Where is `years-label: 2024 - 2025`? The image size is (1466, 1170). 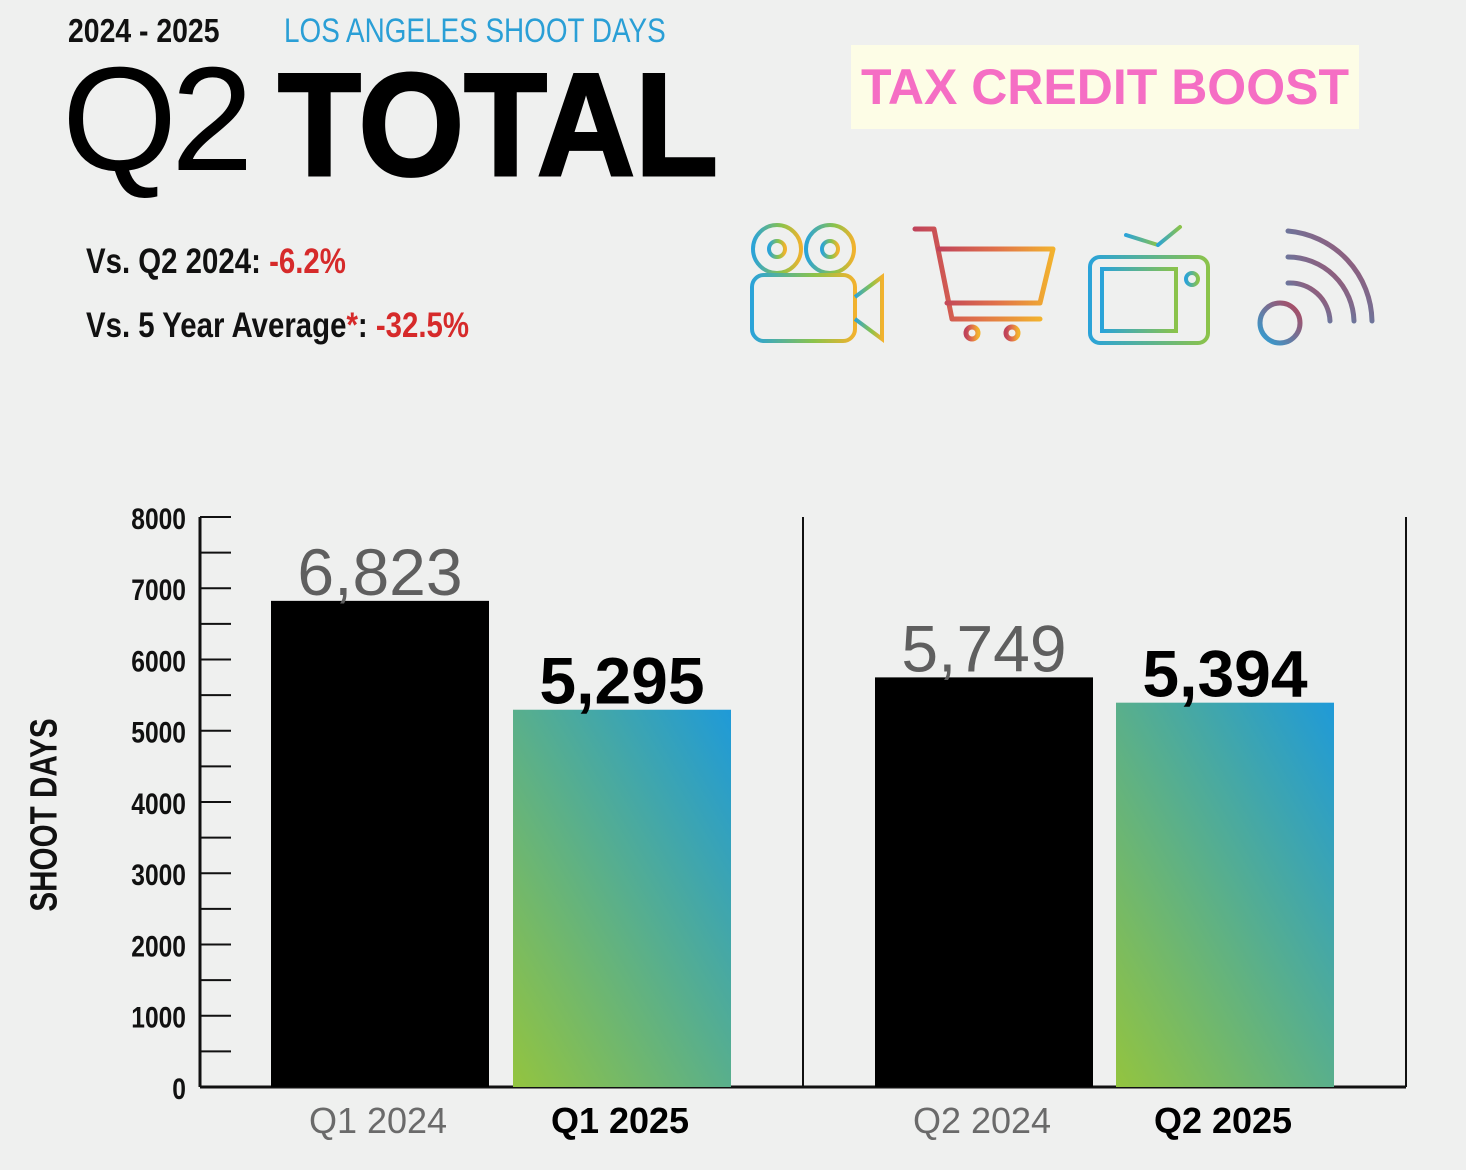 years-label: 2024 - 2025 is located at coordinates (144, 30).